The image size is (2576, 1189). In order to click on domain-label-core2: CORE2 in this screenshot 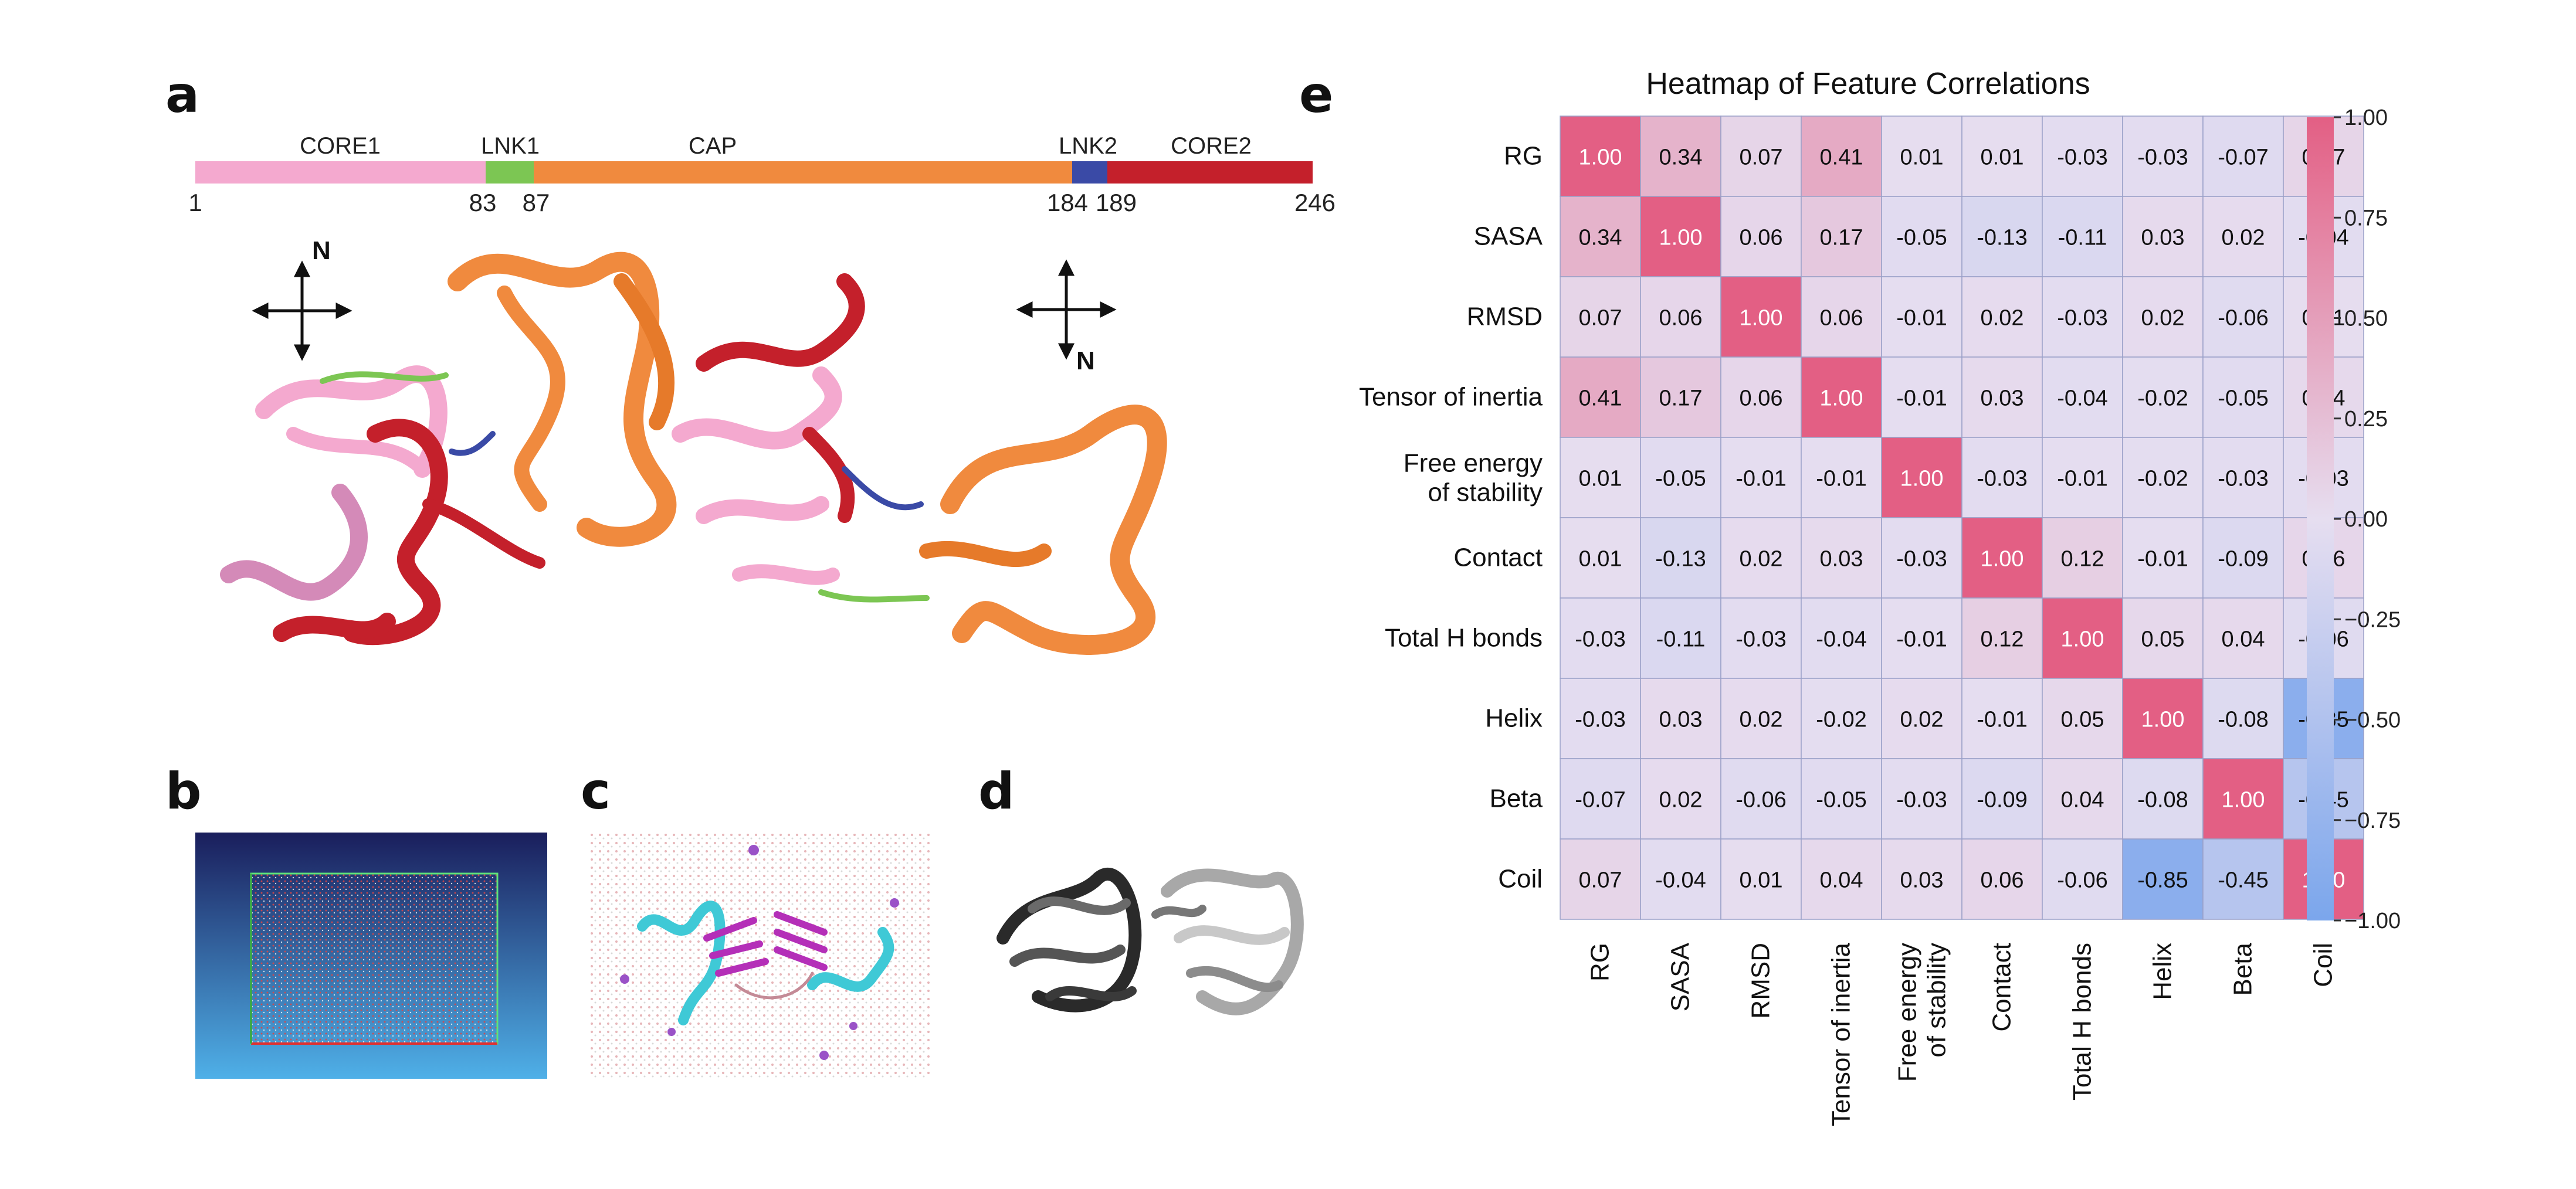, I will do `click(1211, 146)`.